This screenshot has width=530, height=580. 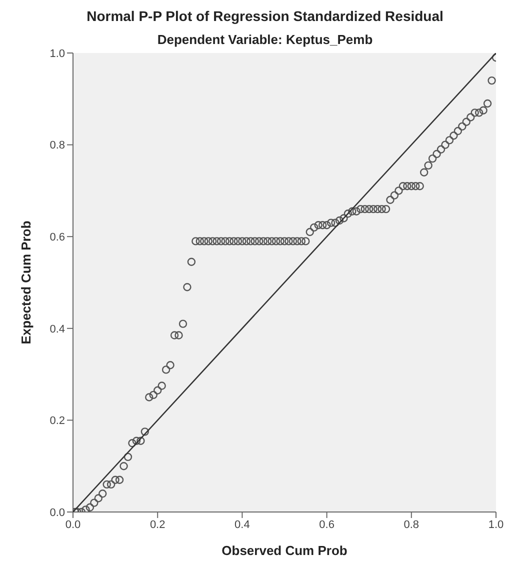 What do you see at coordinates (412, 524) in the screenshot?
I see `x-tick-label: 0.8` at bounding box center [412, 524].